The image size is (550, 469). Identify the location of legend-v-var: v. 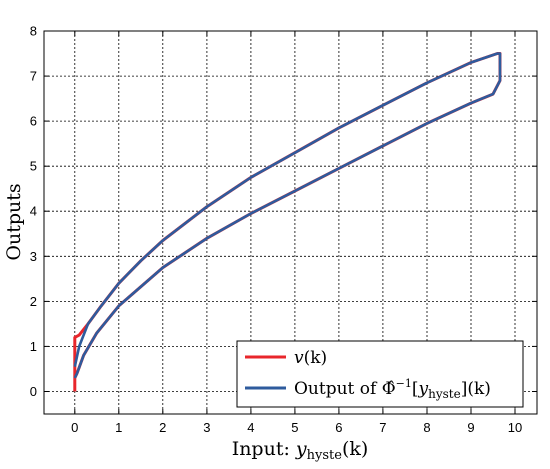
(299, 358).